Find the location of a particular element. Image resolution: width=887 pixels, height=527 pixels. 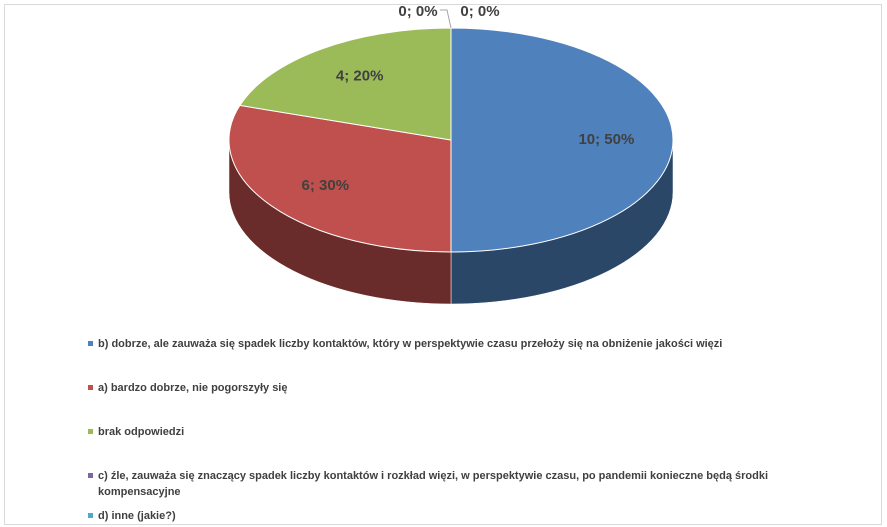

legend-item: d) inne (jakie?) is located at coordinates (463, 516).